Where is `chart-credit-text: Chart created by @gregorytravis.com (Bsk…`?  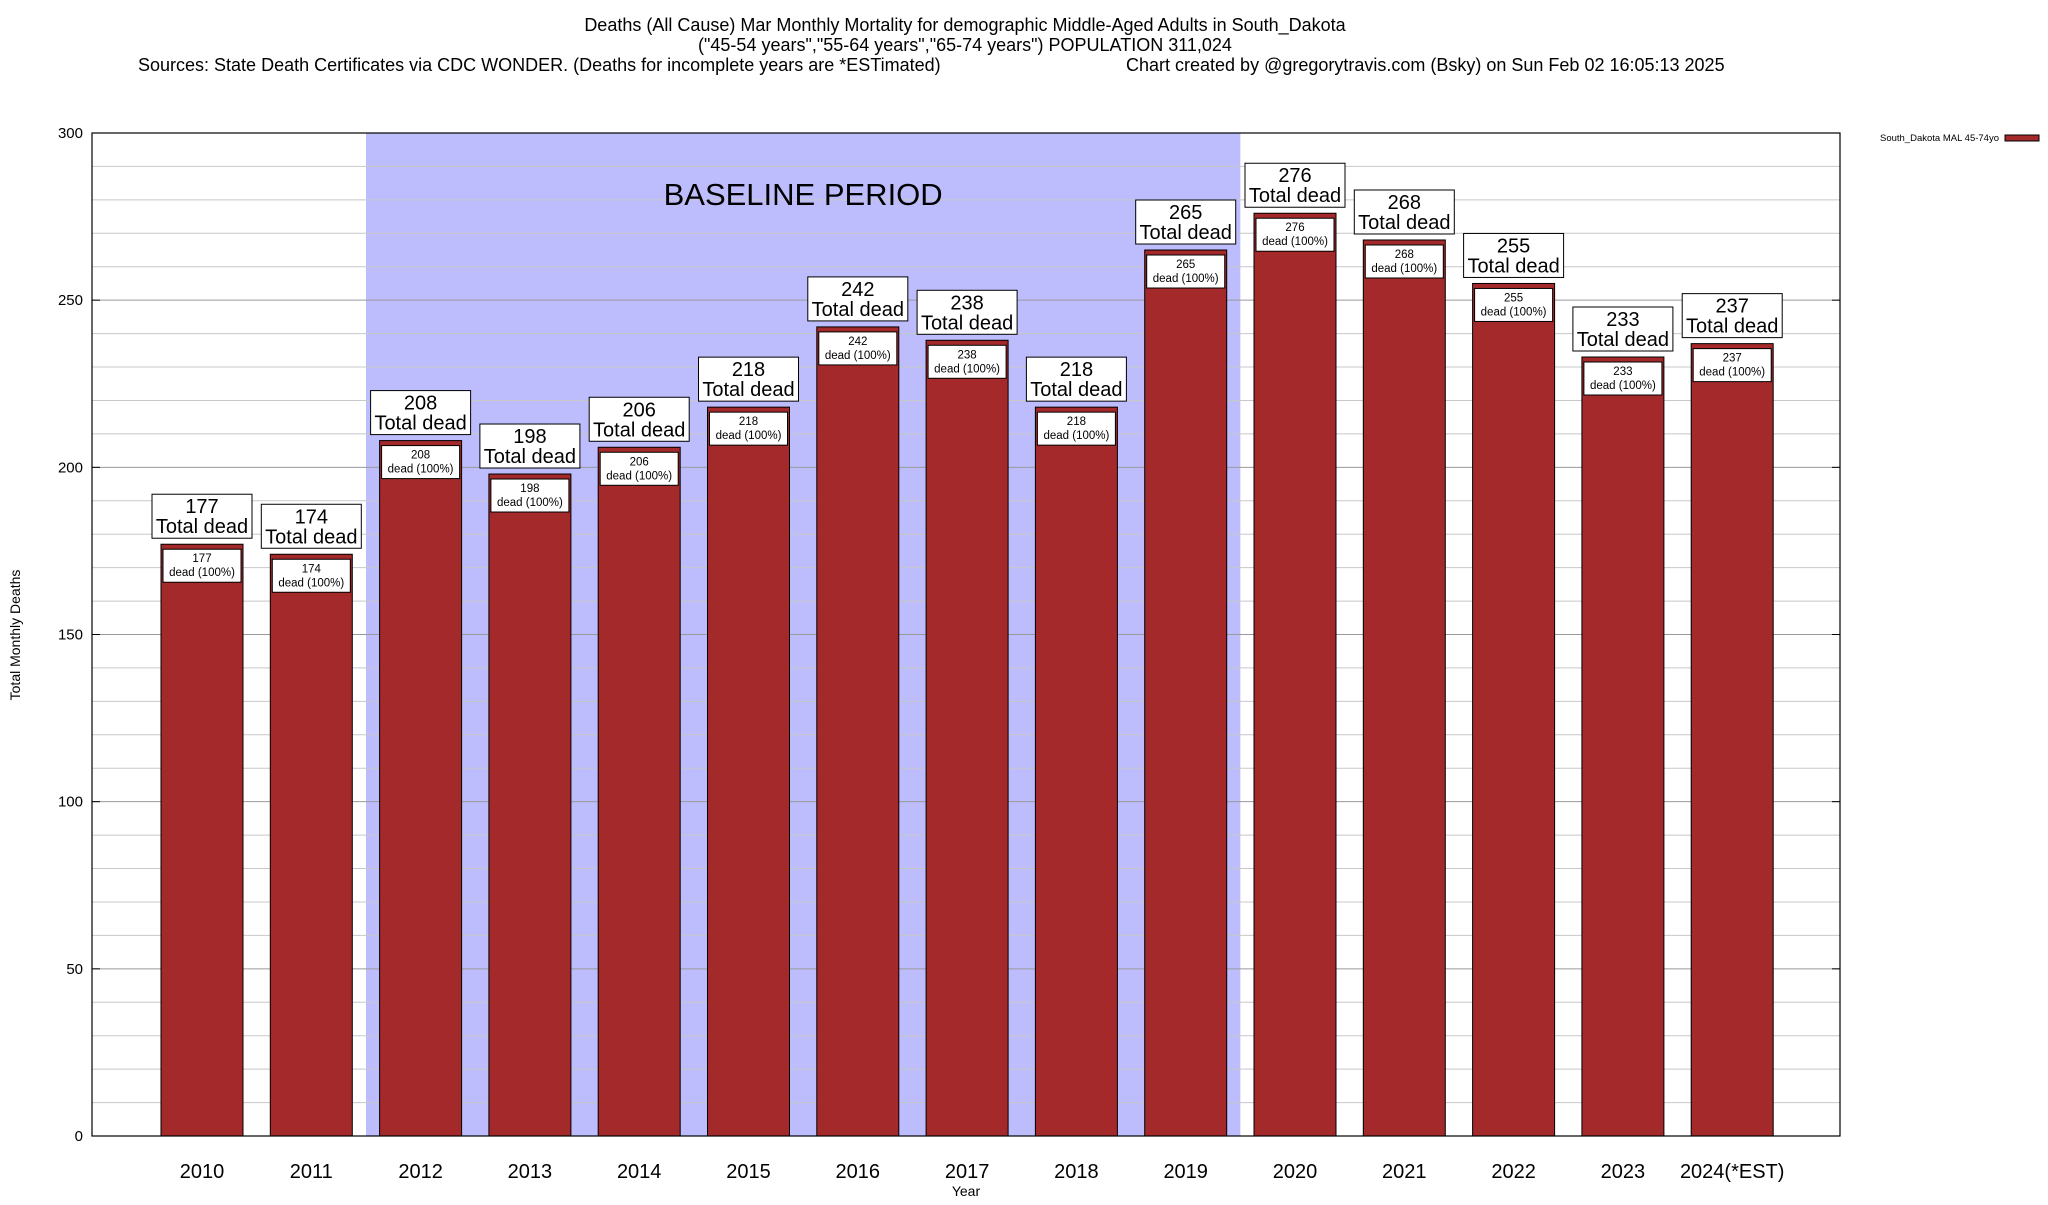 chart-credit-text: Chart created by @gregorytravis.com (Bsk… is located at coordinates (1425, 65).